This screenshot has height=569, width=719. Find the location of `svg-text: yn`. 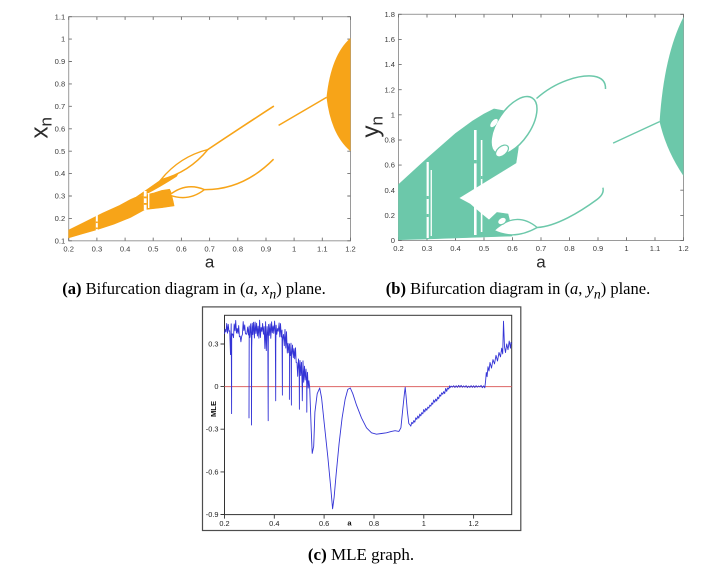

svg-text: yn is located at coordinates (372, 126).